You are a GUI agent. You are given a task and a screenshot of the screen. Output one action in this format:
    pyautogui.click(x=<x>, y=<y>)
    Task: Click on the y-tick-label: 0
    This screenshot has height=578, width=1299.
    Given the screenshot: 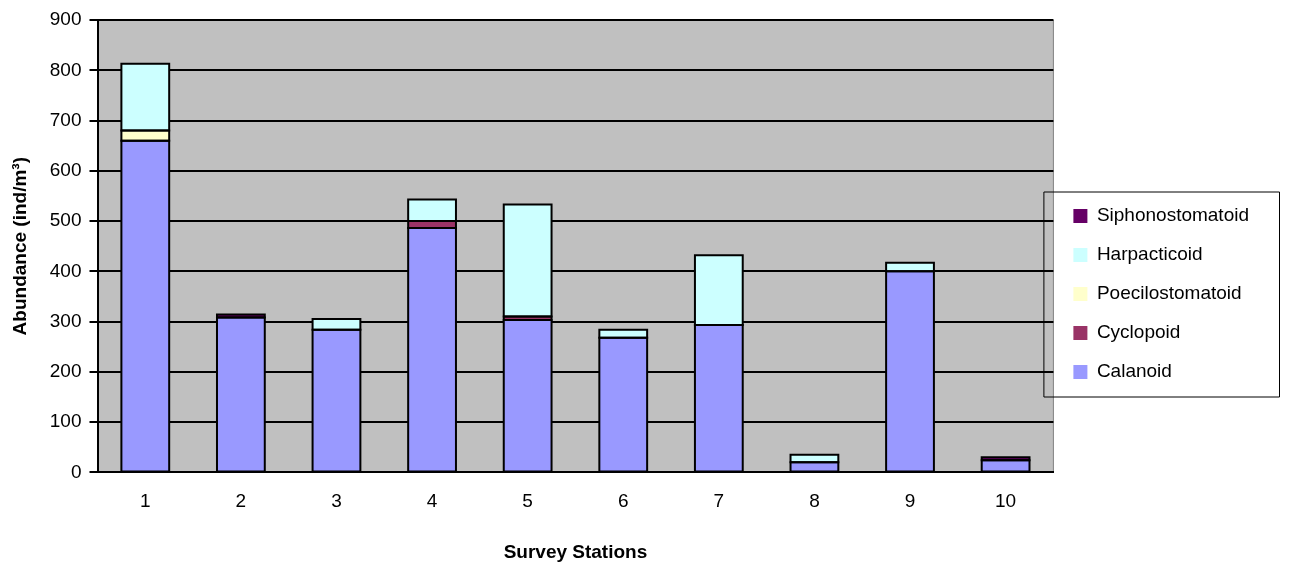 What is the action you would take?
    pyautogui.click(x=76, y=471)
    